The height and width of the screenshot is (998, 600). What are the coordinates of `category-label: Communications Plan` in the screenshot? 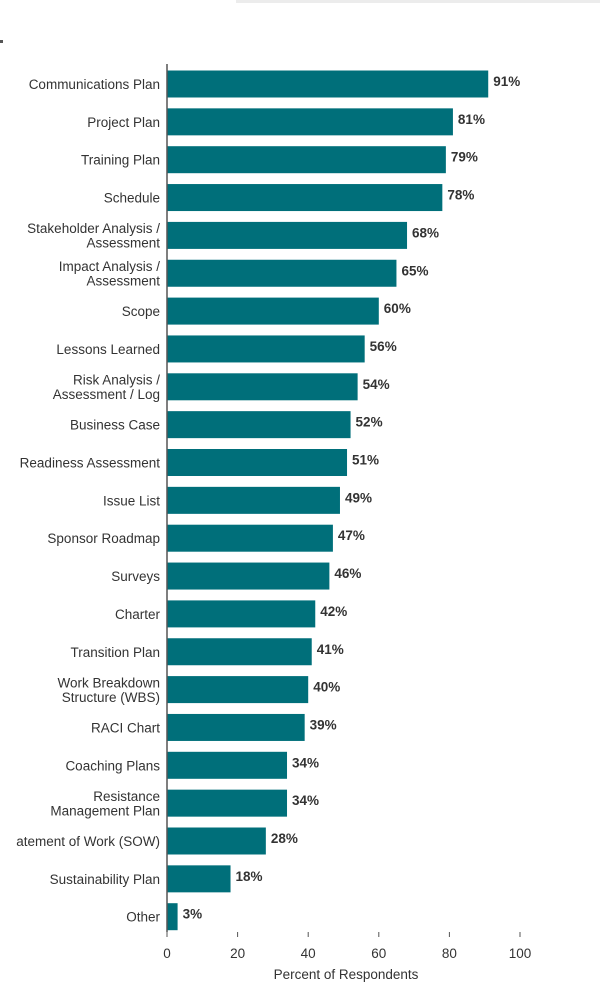 It's located at (94, 84).